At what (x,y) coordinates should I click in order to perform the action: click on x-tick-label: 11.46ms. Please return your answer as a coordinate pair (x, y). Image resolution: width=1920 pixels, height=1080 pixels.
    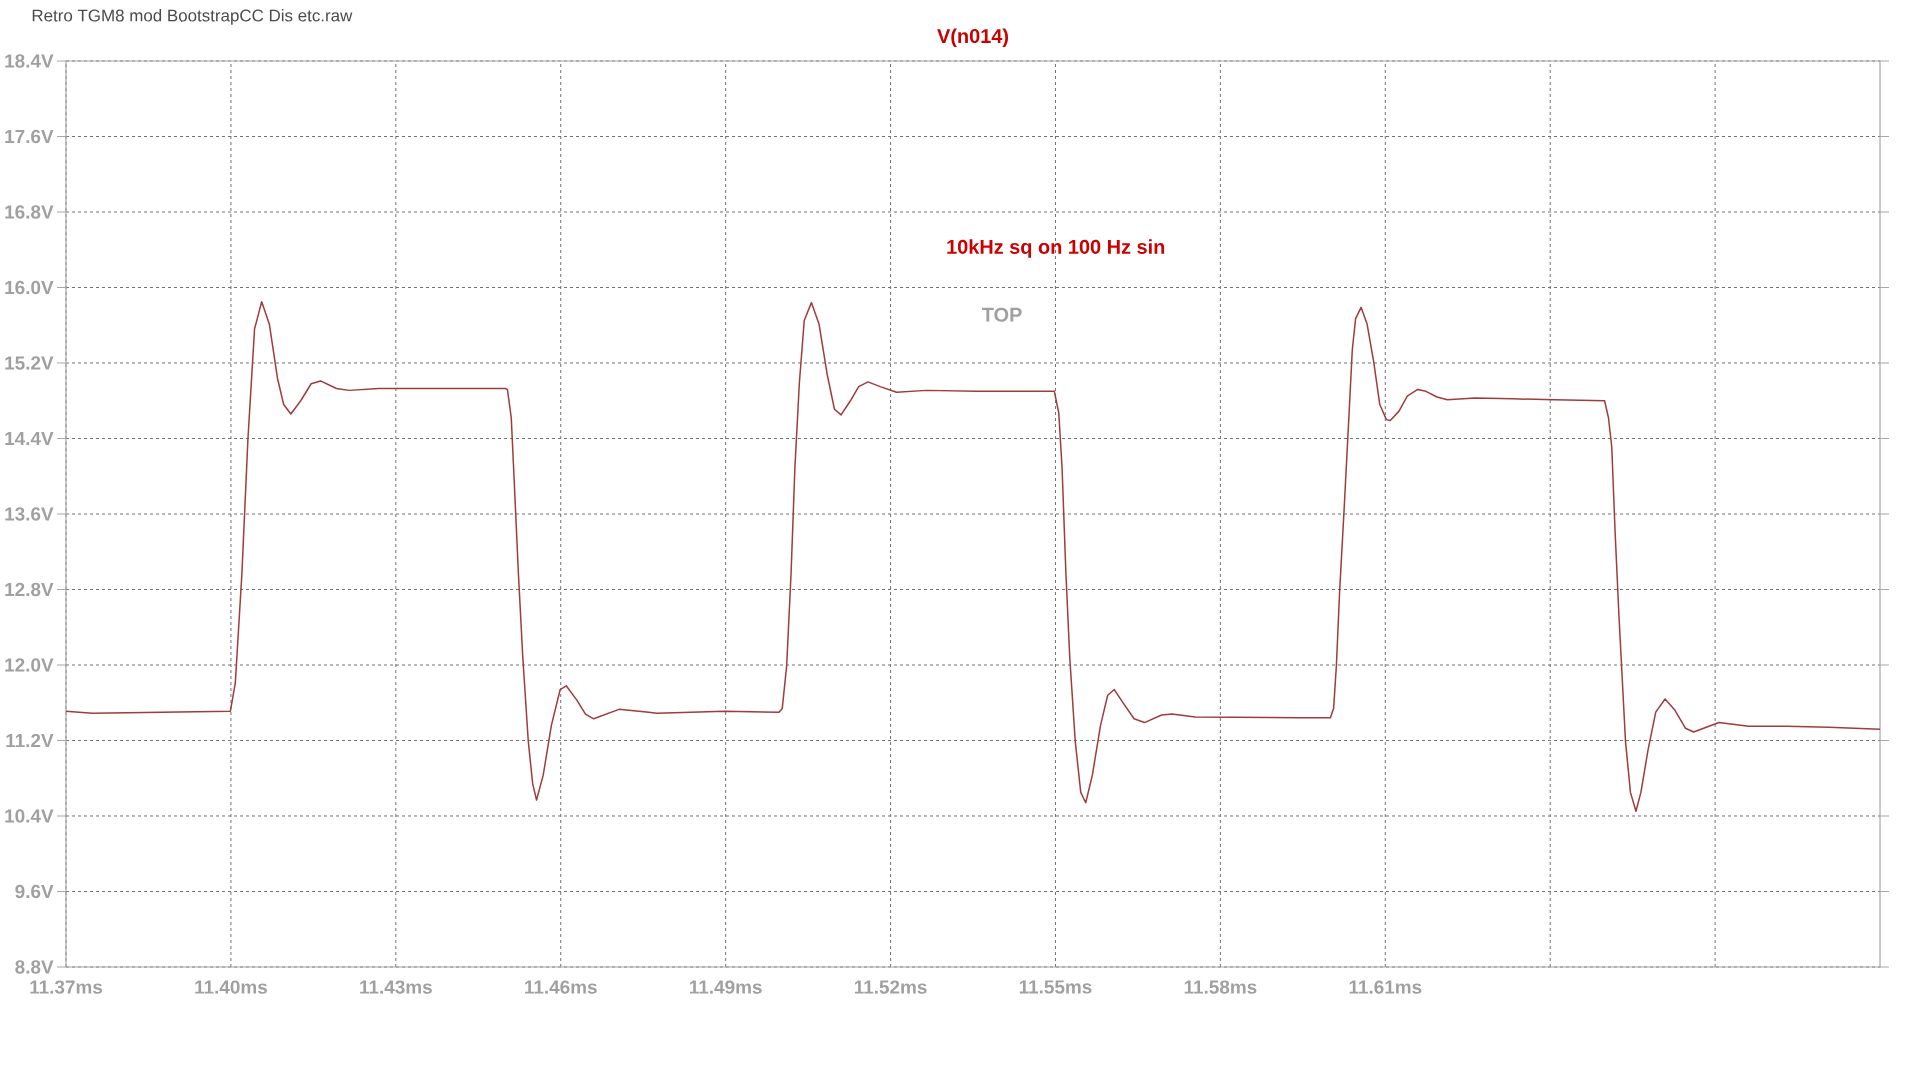
    Looking at the image, I should click on (561, 987).